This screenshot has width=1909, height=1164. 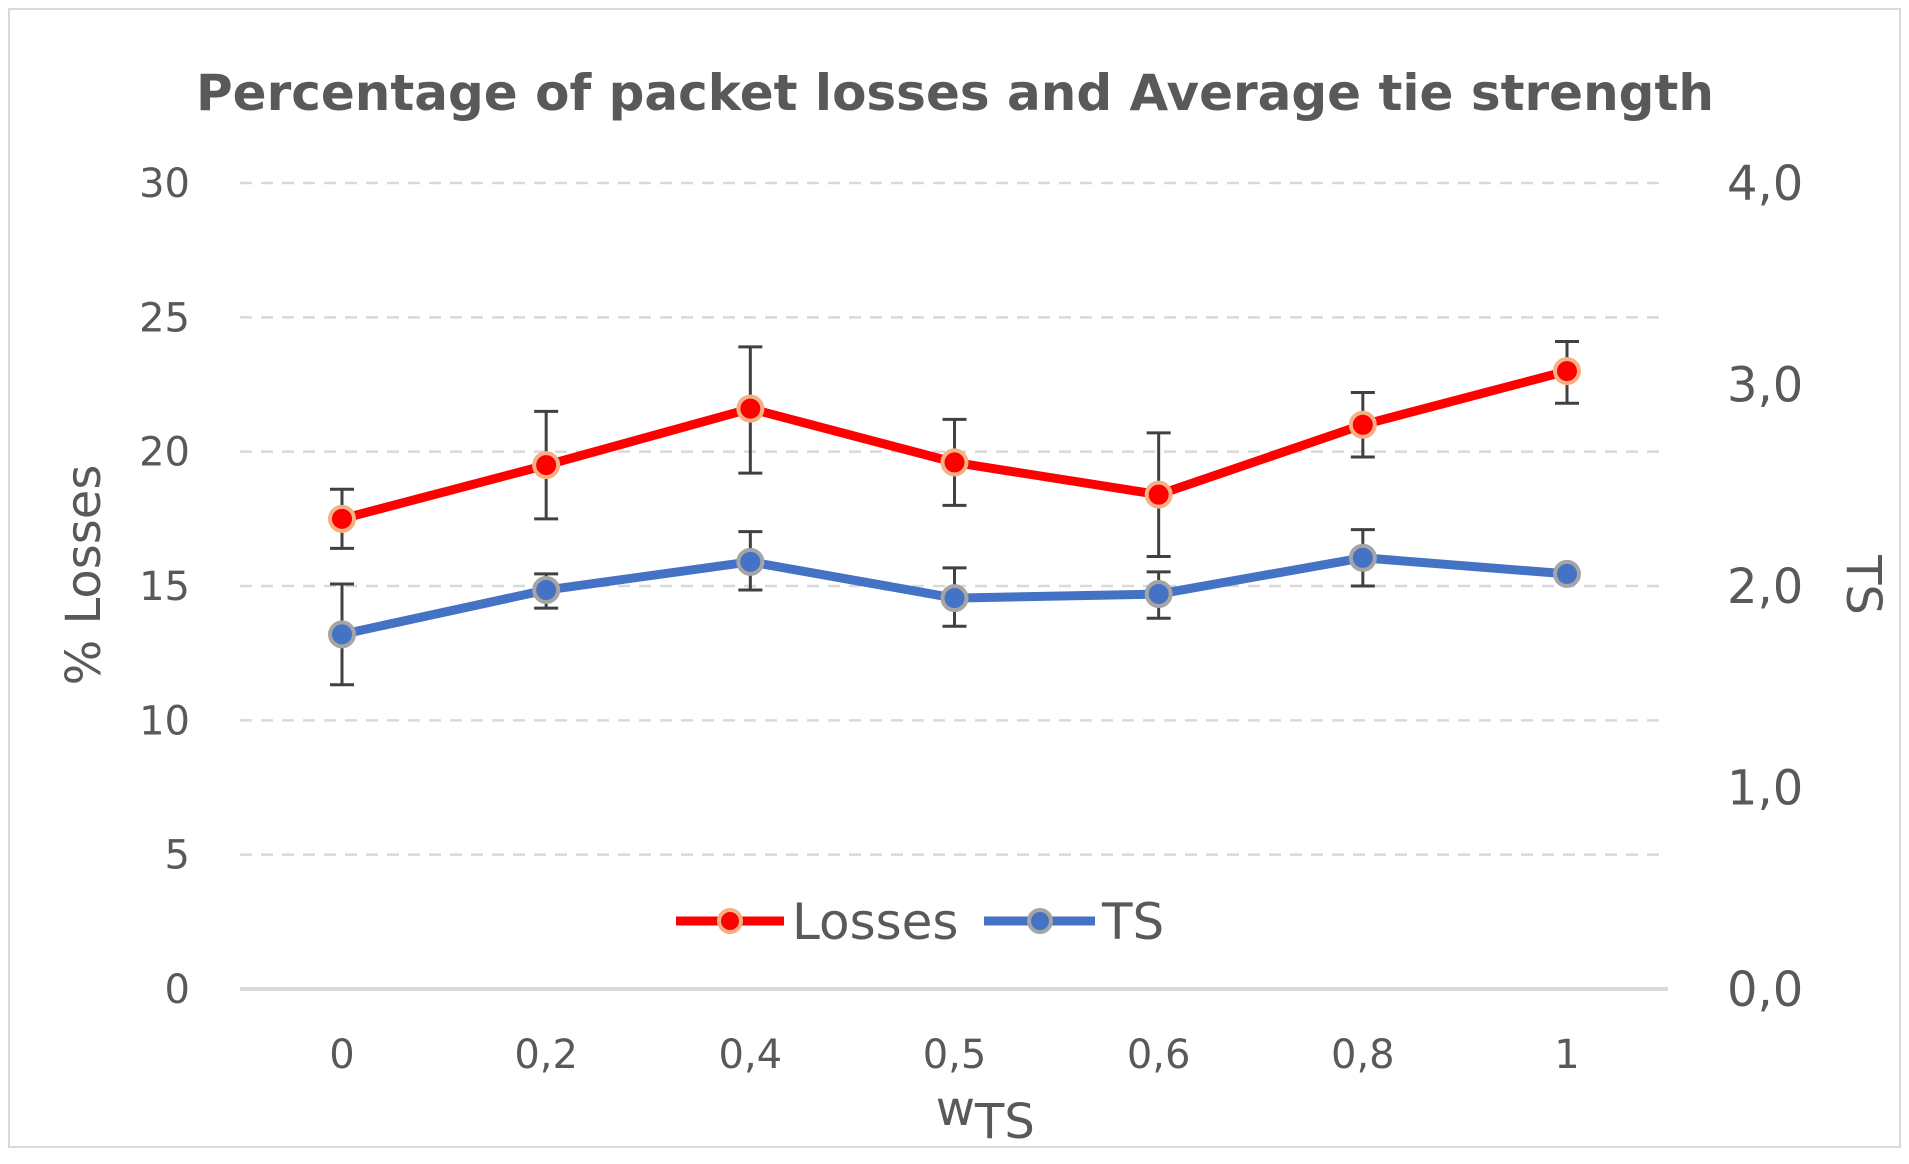 What do you see at coordinates (1159, 1055) in the screenshot?
I see `x-tick-label: 0,6` at bounding box center [1159, 1055].